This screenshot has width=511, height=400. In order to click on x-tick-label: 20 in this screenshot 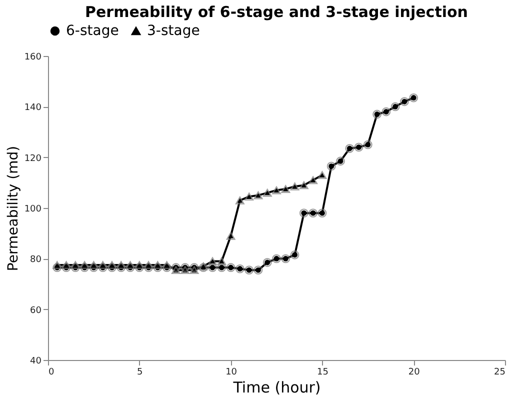, I will do `click(414, 373)`.